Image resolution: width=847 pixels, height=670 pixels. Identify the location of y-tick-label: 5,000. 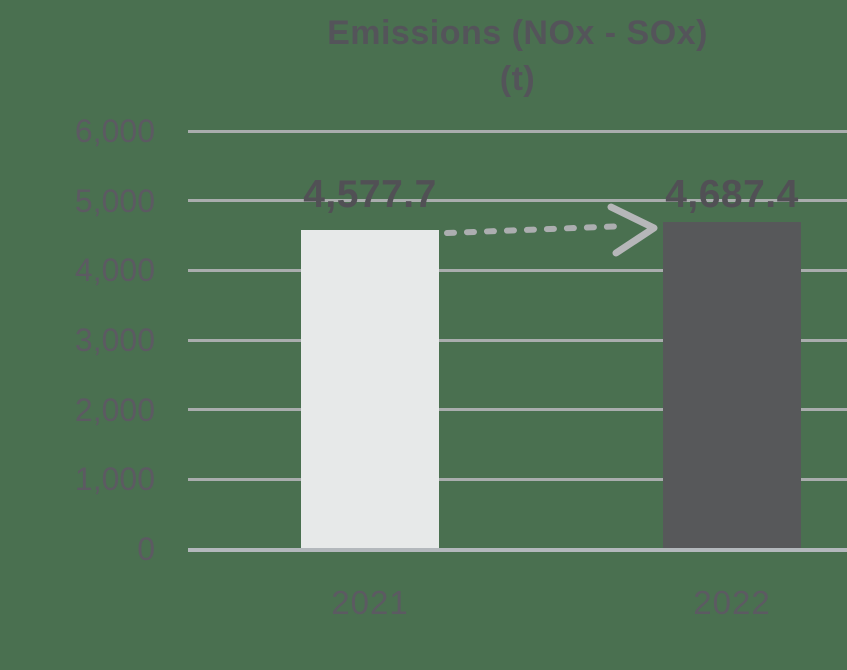
(114, 200).